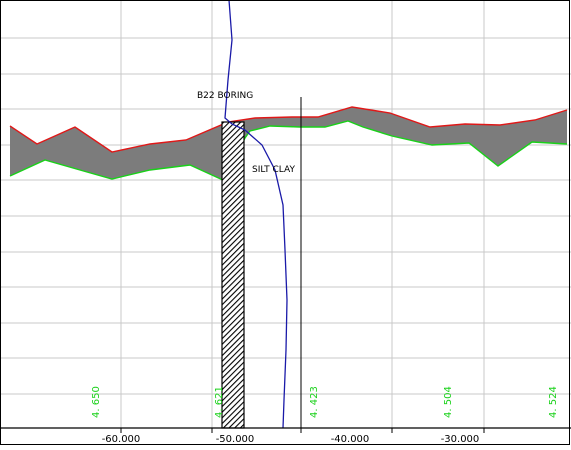 Image resolution: width=571 pixels, height=450 pixels. I want to click on boring-label: B22 BORING, so click(225, 96).